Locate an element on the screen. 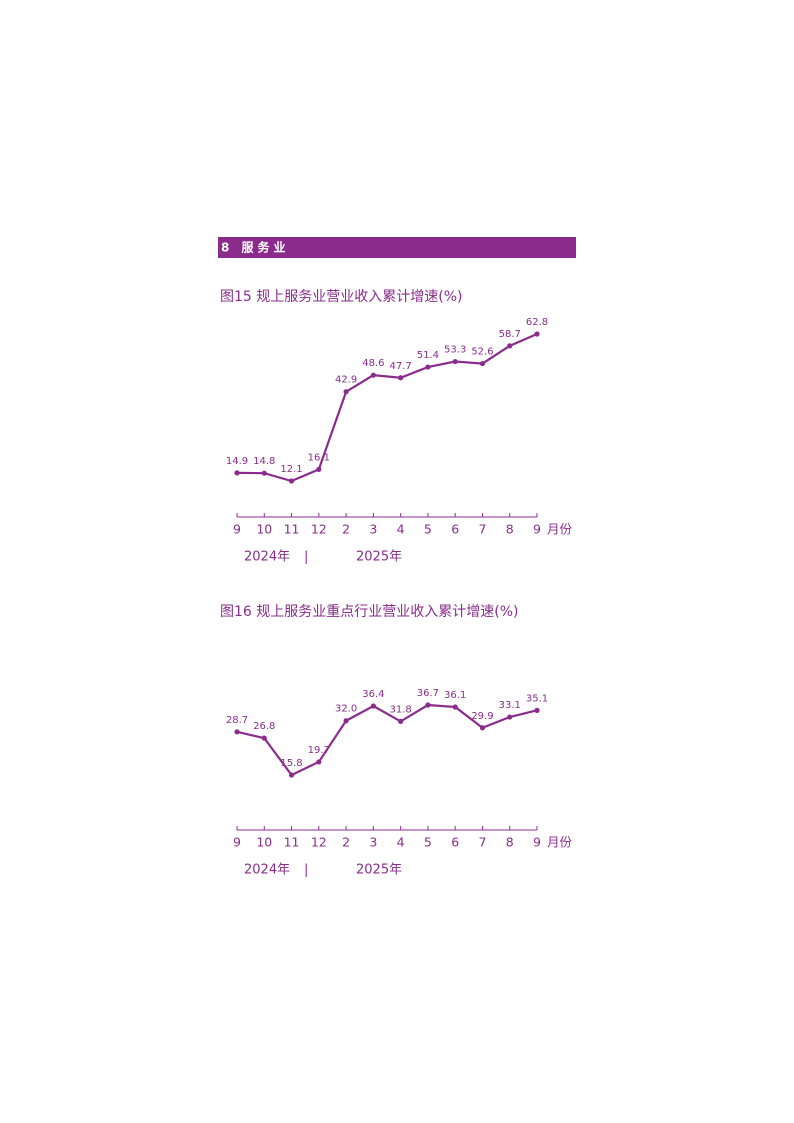 This screenshot has width=794, height=1123. data-label: 51.4 is located at coordinates (428, 355).